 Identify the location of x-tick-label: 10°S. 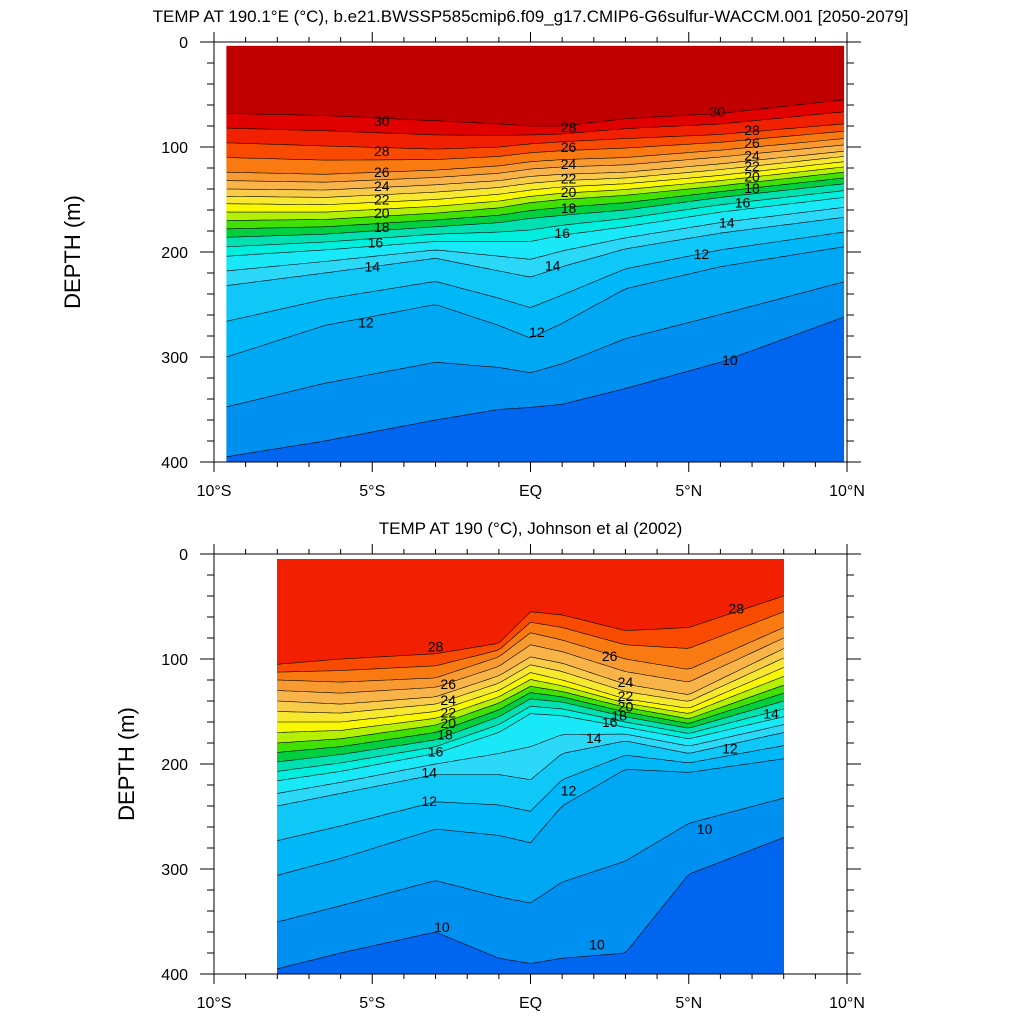
(214, 1003).